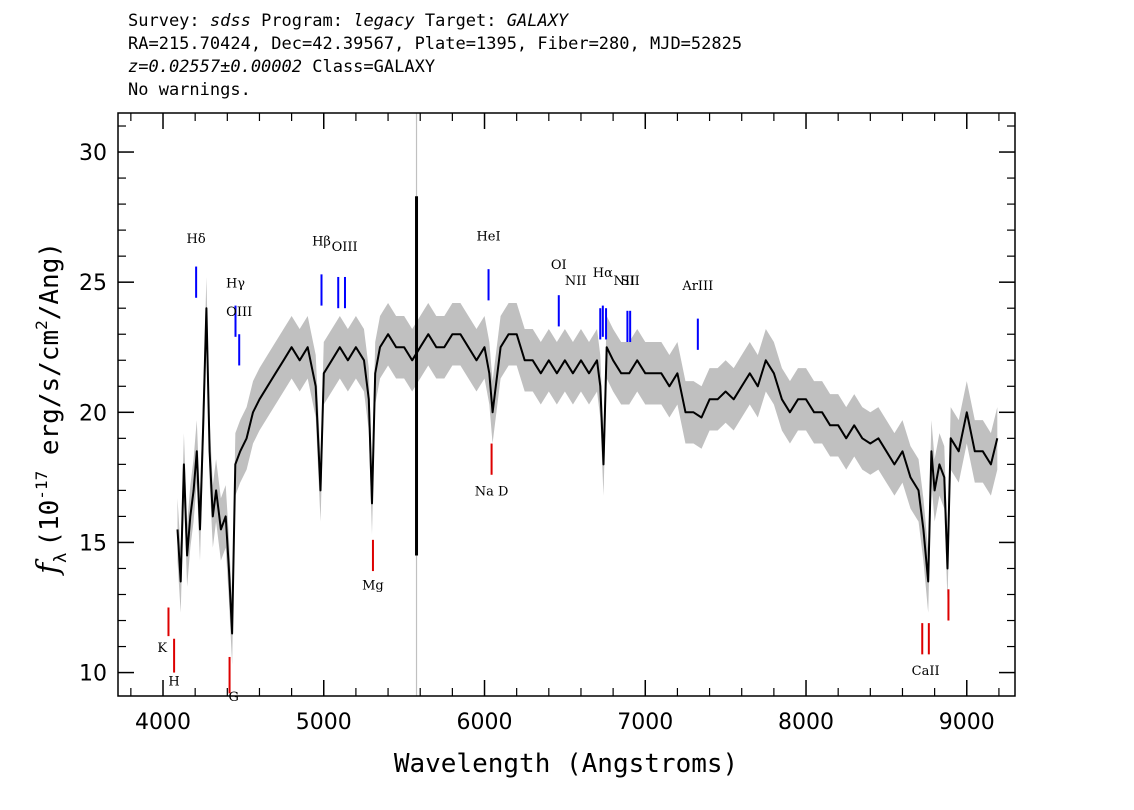 The width and height of the screenshot is (1134, 810). I want to click on y-axis-exponent-2: 2, so click(41, 325).